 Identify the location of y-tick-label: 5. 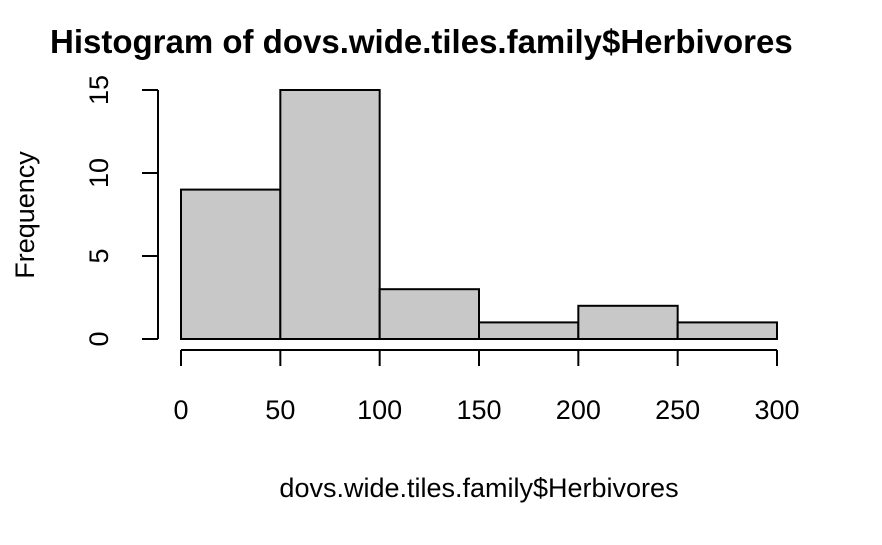
(99, 255).